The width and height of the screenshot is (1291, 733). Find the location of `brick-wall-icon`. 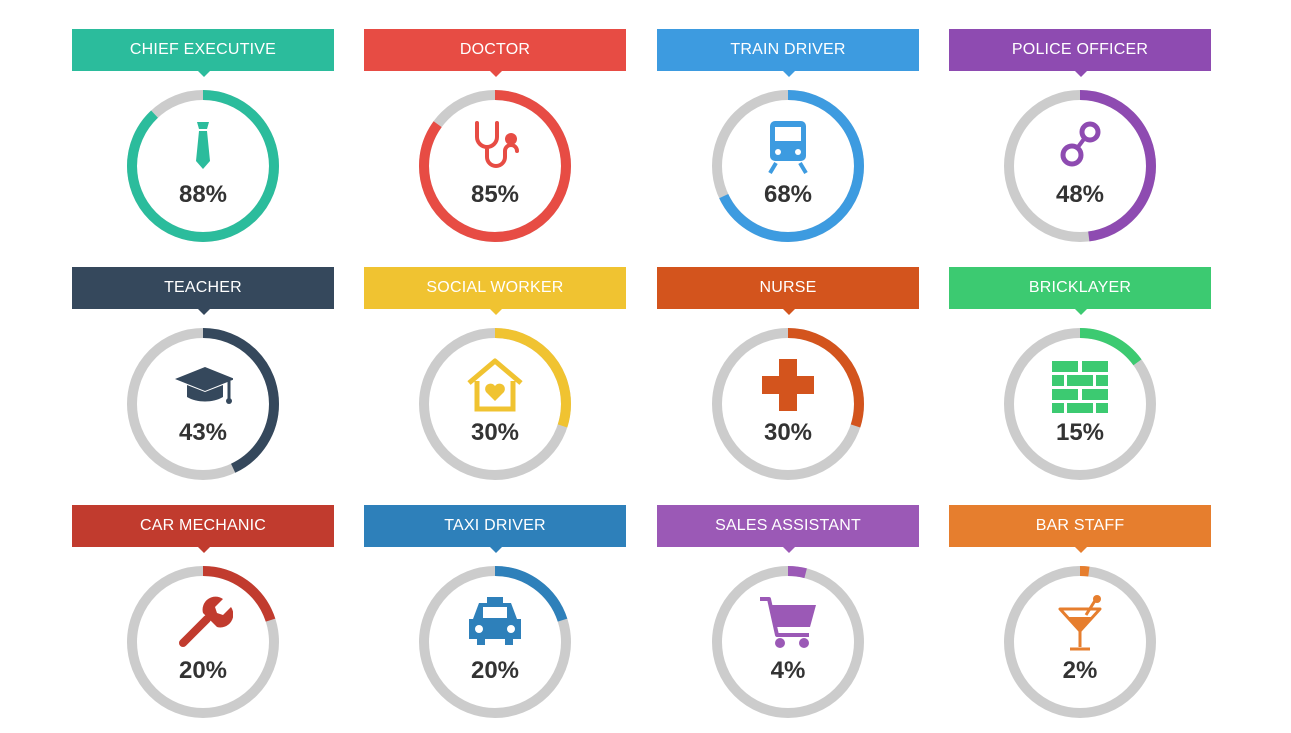

brick-wall-icon is located at coordinates (1080, 387).